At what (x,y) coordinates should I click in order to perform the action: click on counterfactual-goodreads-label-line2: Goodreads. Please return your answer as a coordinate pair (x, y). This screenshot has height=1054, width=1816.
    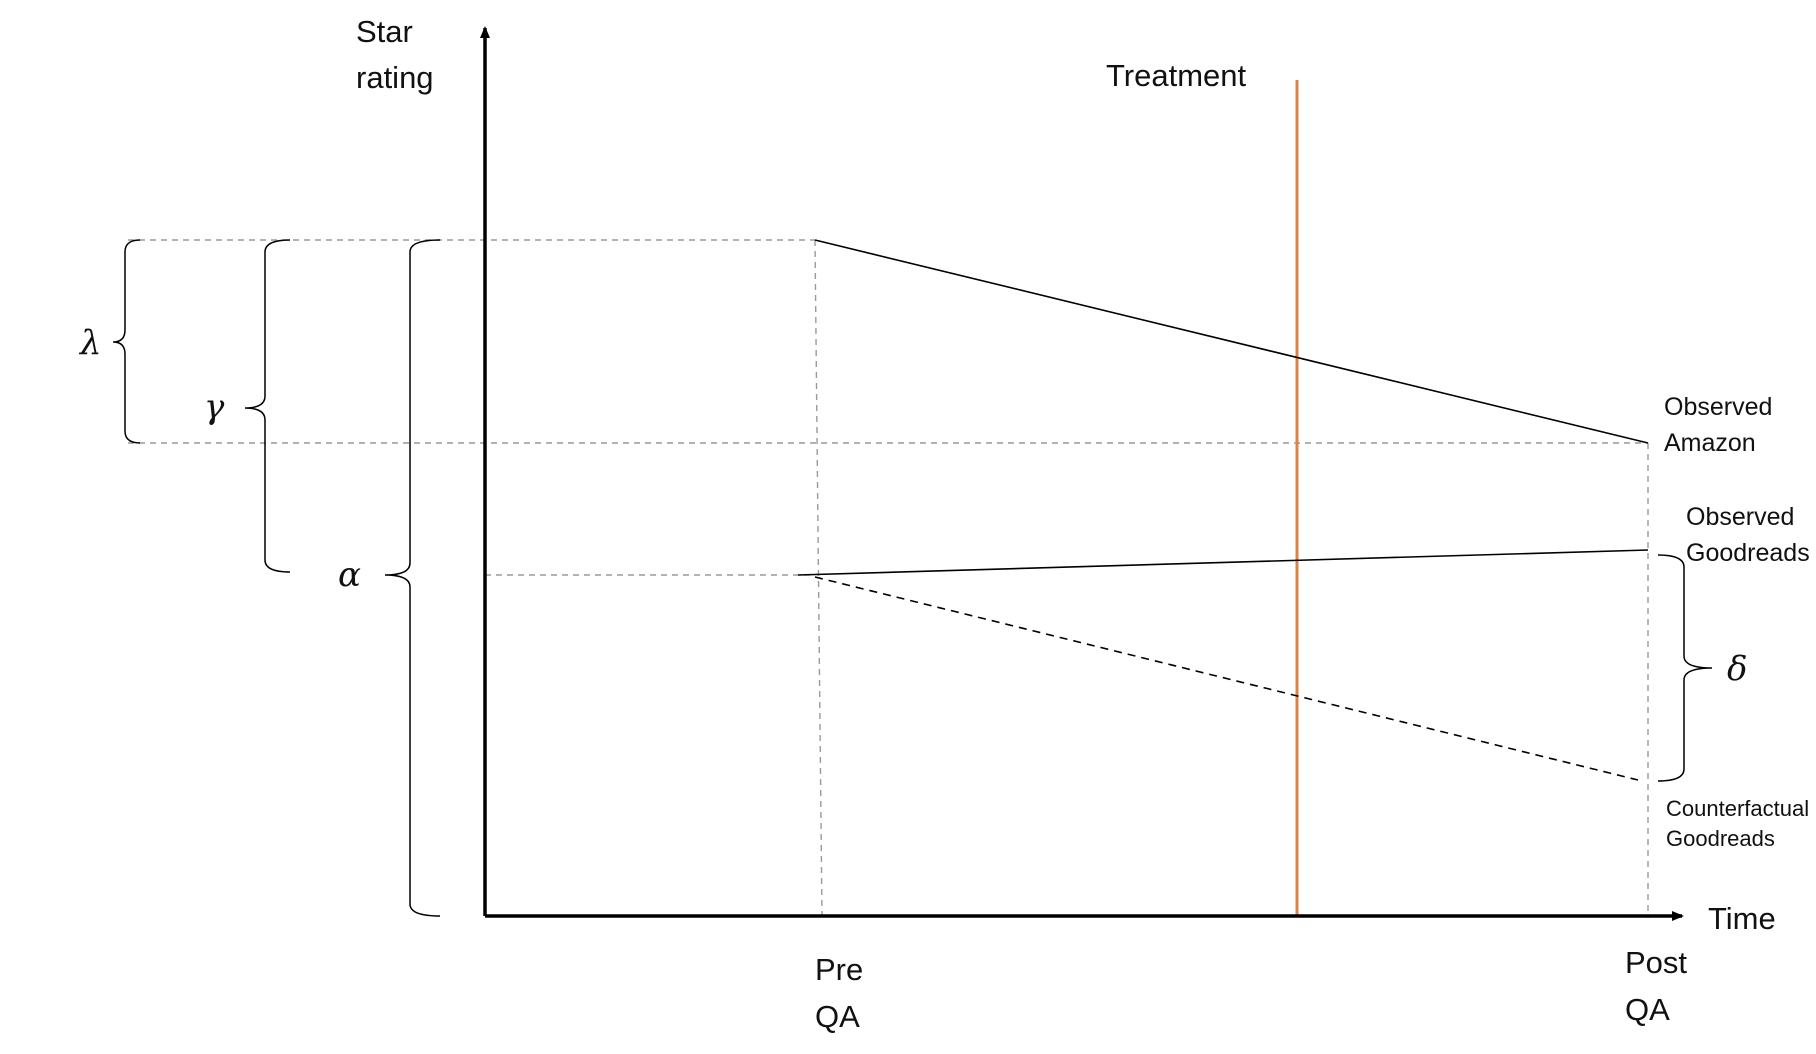
    Looking at the image, I should click on (1720, 838).